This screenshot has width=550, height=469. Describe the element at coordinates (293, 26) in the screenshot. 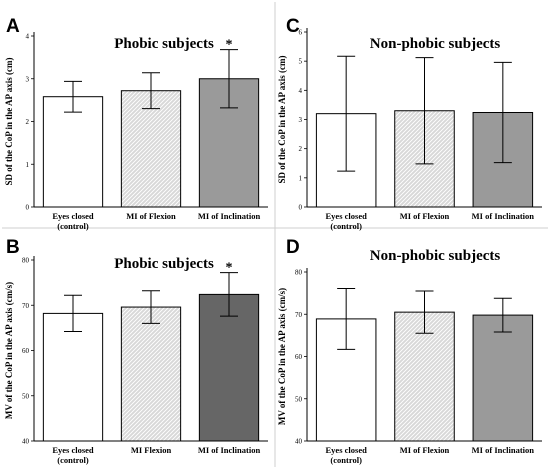

I see `panel-letter: C` at that location.